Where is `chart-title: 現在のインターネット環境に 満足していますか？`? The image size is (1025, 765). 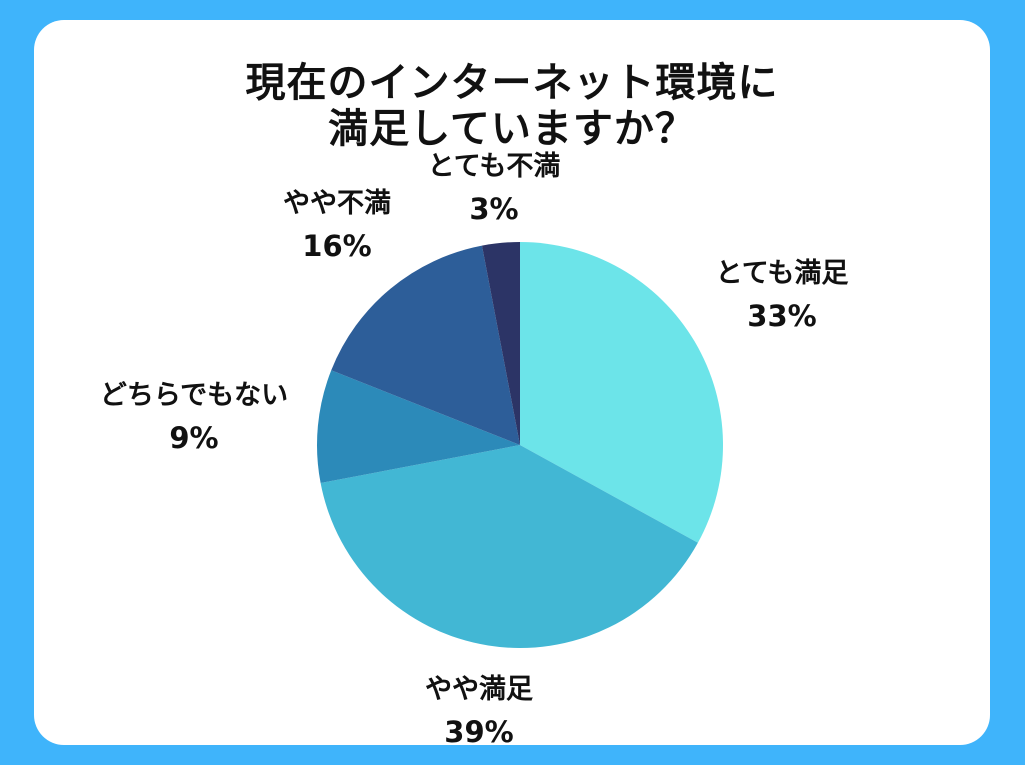
chart-title: 現在のインターネット環境に 満足していますか？ is located at coordinates (512, 106).